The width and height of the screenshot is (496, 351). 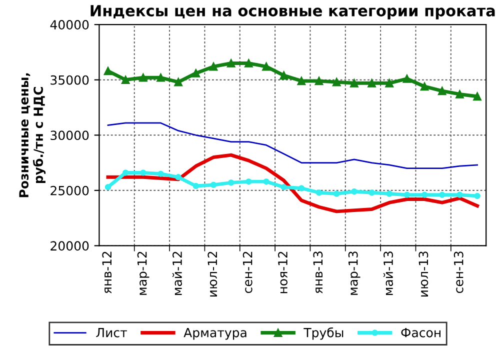 I want to click on x-tick-label: мар-12, so click(x=143, y=273).